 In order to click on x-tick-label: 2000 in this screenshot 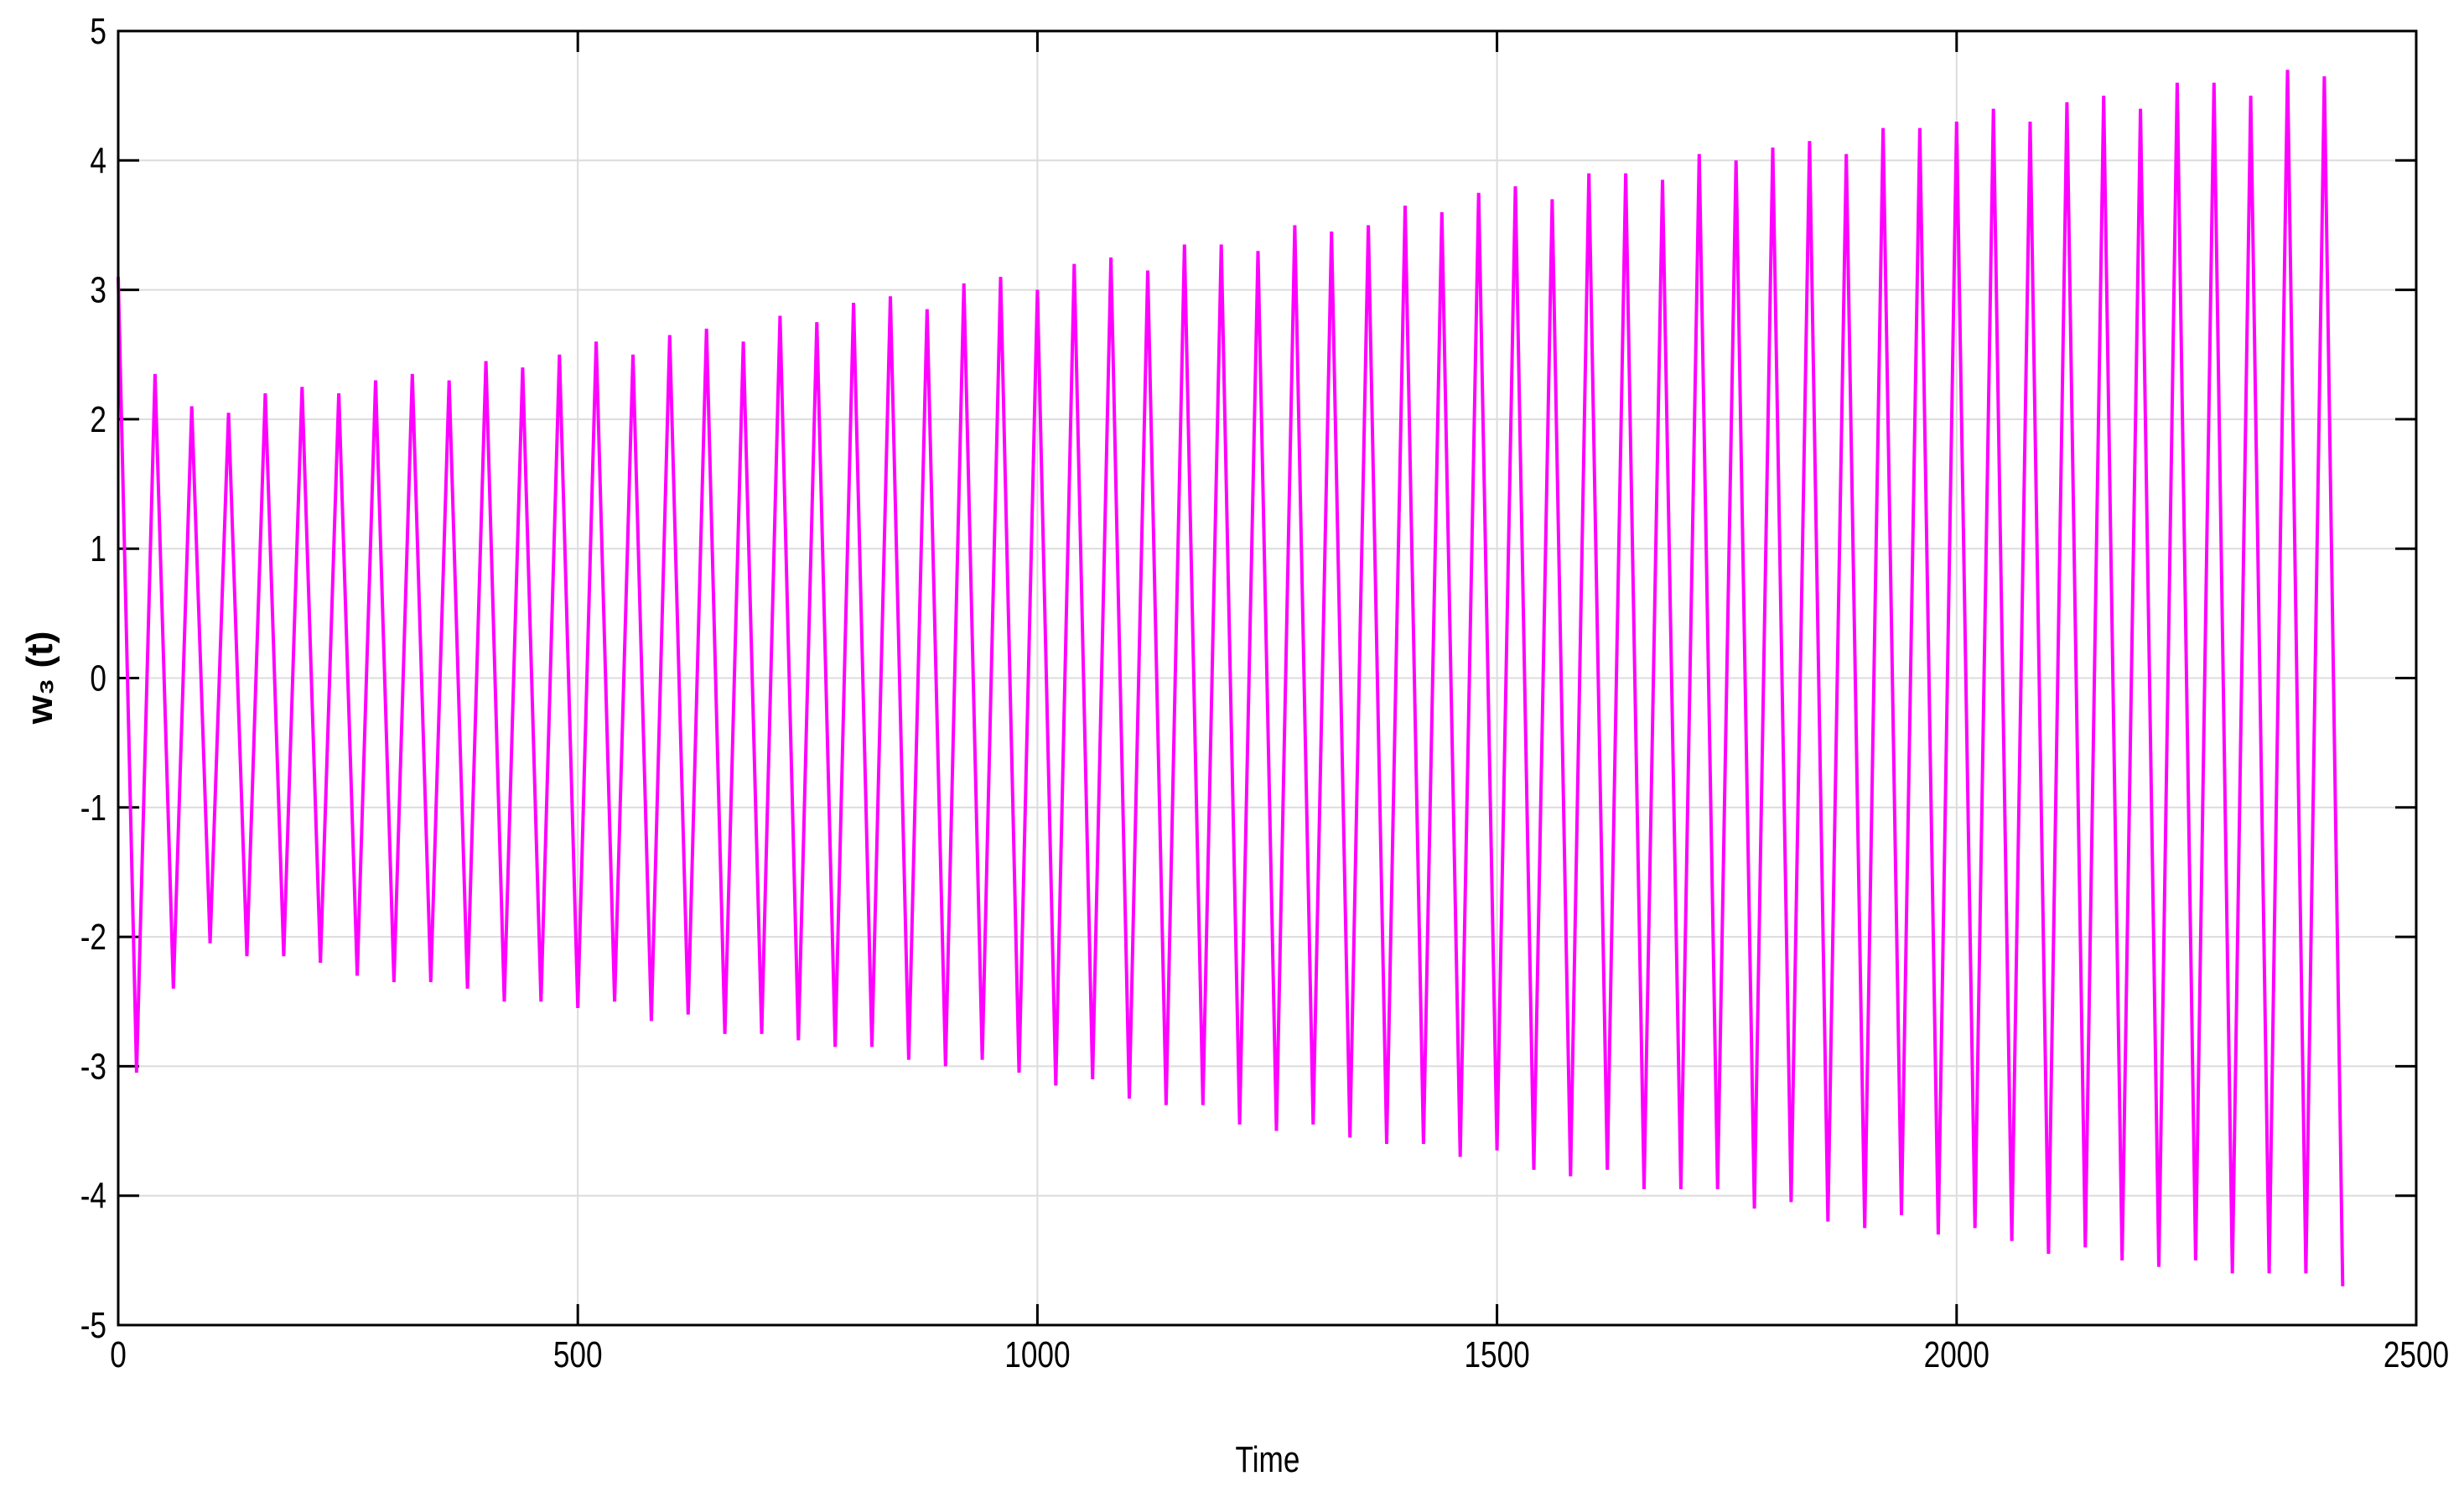, I will do `click(1956, 1354)`.